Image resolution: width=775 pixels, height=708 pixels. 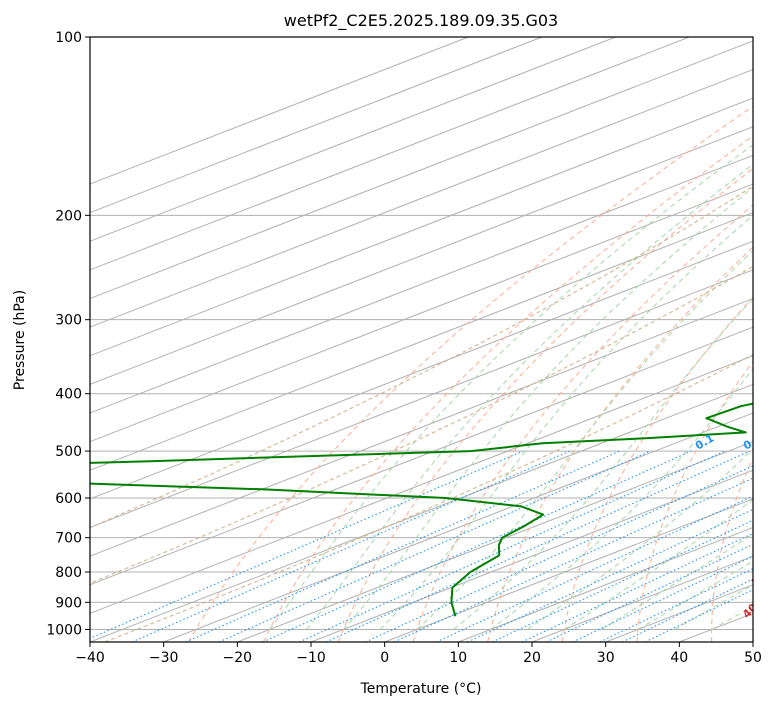 I want to click on y-tick-label: 900, so click(x=68, y=603).